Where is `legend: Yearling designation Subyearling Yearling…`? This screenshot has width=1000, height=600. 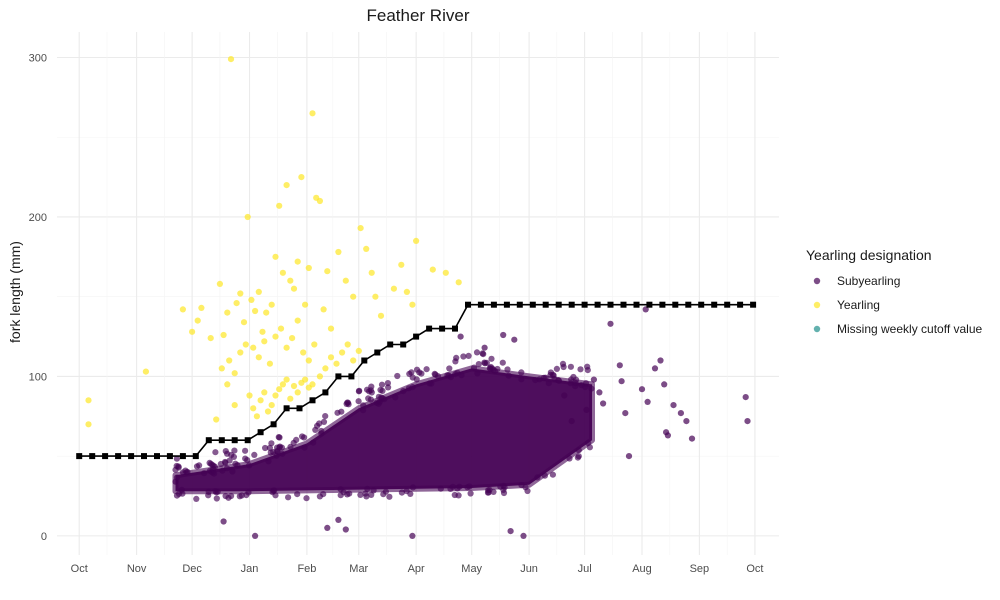
legend: Yearling designation Subyearling Yearling… is located at coordinates (894, 291).